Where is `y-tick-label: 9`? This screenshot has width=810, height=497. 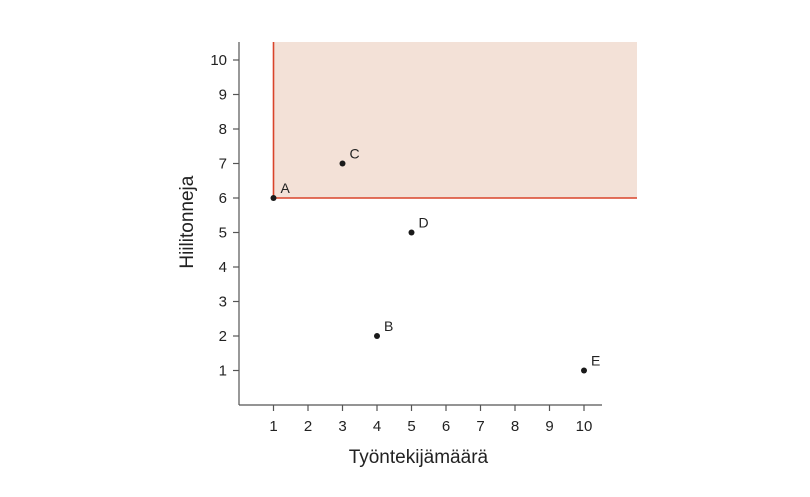
y-tick-label: 9 is located at coordinates (223, 95).